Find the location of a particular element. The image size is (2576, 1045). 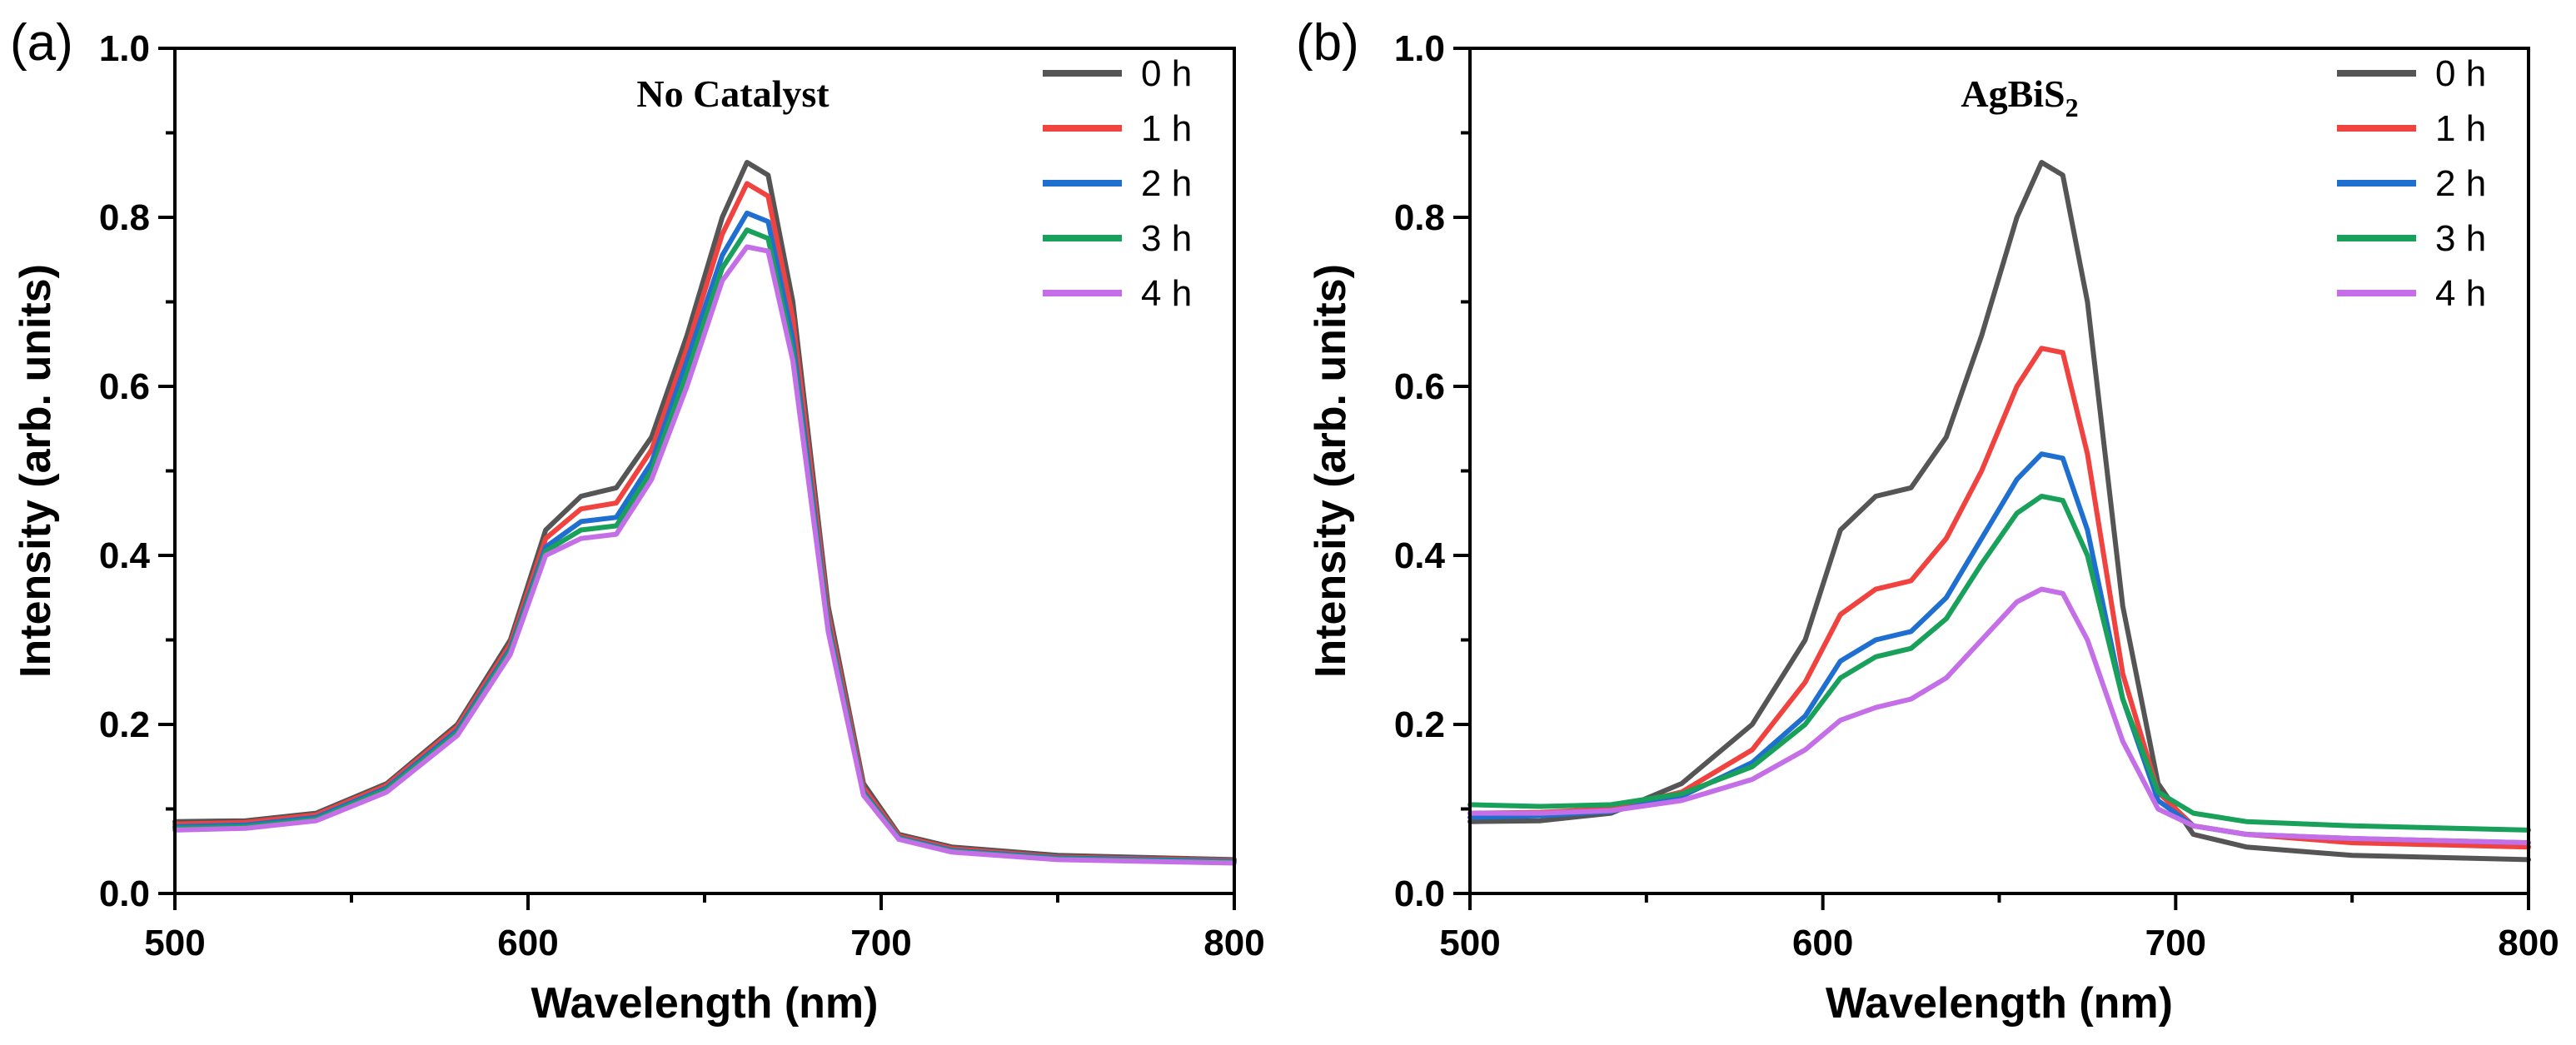

chart-title-text: AgBiS is located at coordinates (2013, 93).